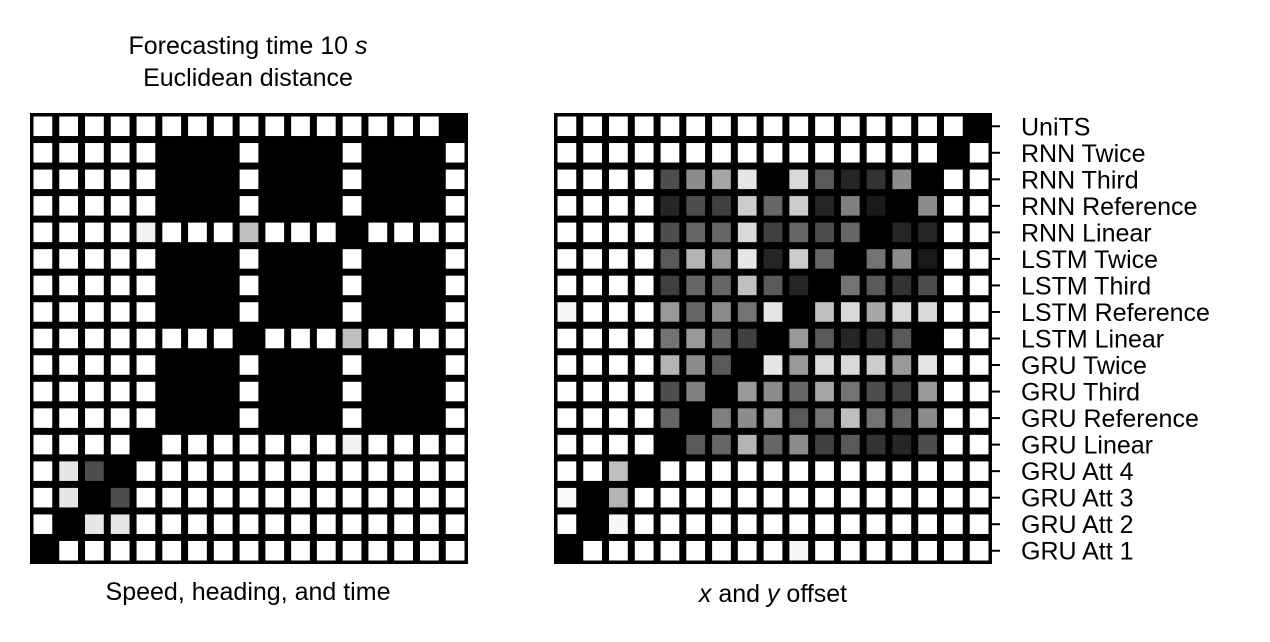  I want to click on row-label: GRU Twice, so click(1084, 366).